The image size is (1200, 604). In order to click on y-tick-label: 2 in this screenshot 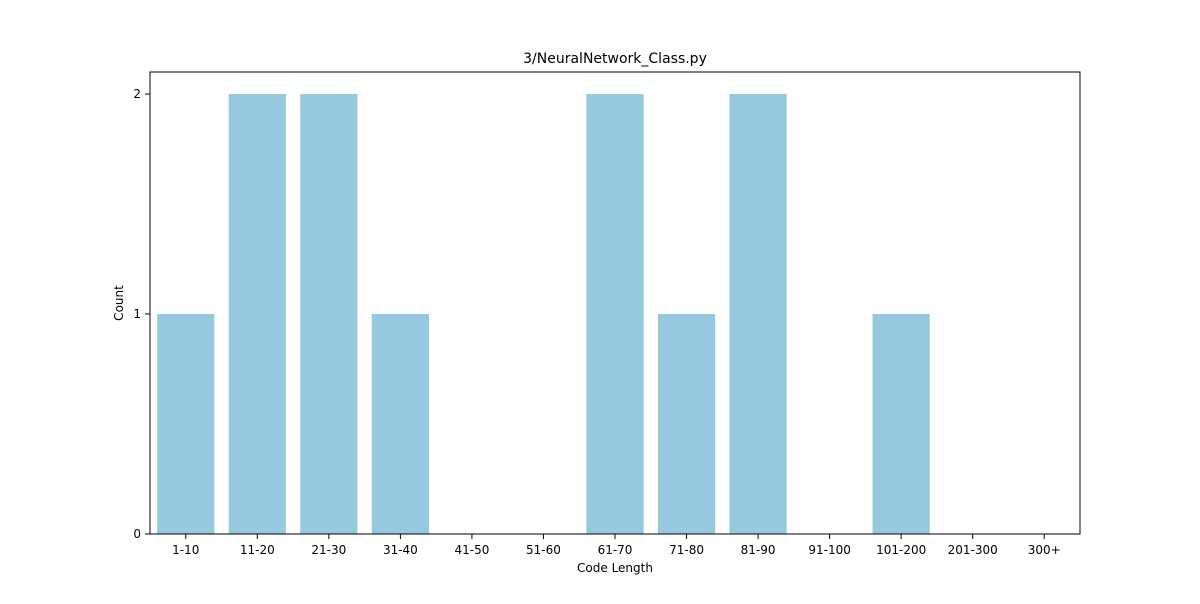, I will do `click(137, 94)`.